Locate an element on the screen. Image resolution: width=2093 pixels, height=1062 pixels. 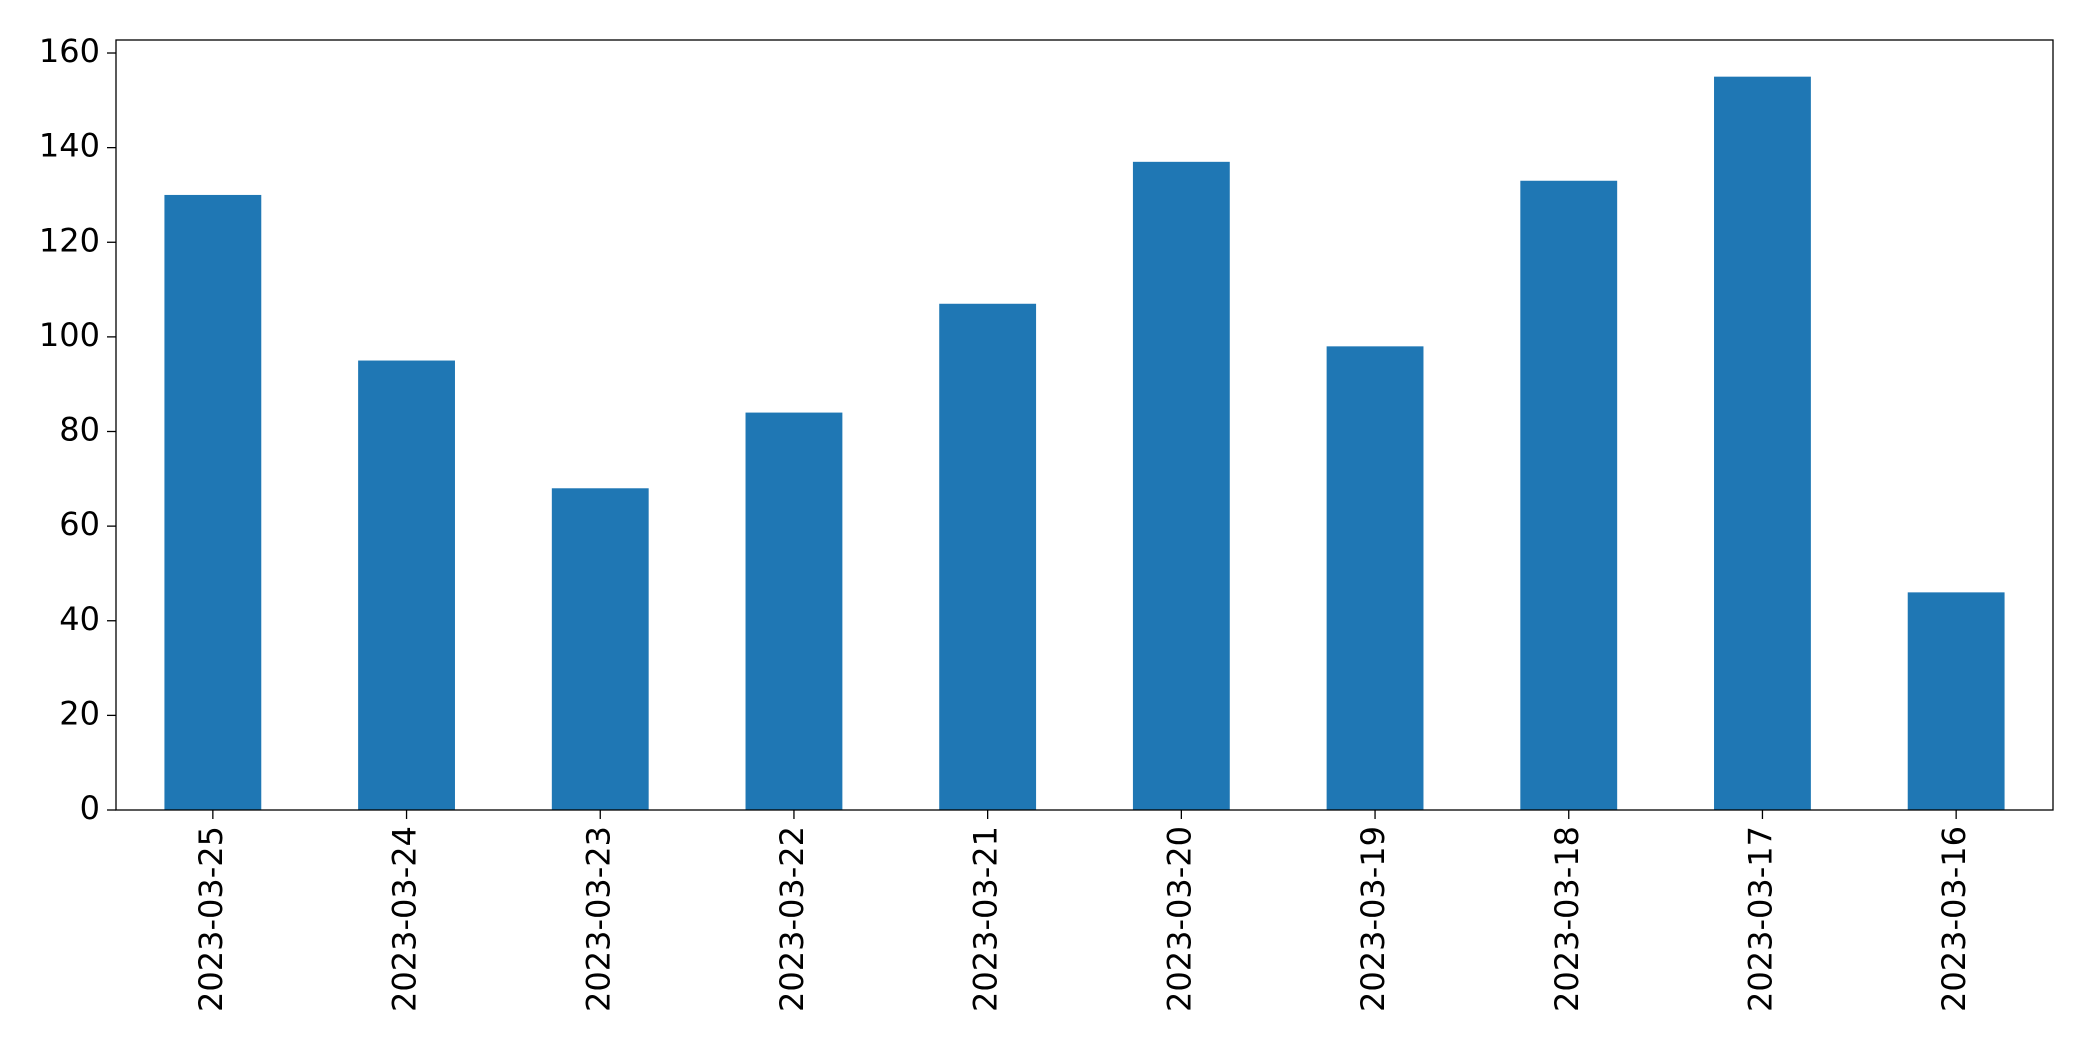
x-tick-label: 2023-03-21 is located at coordinates (986, 919).